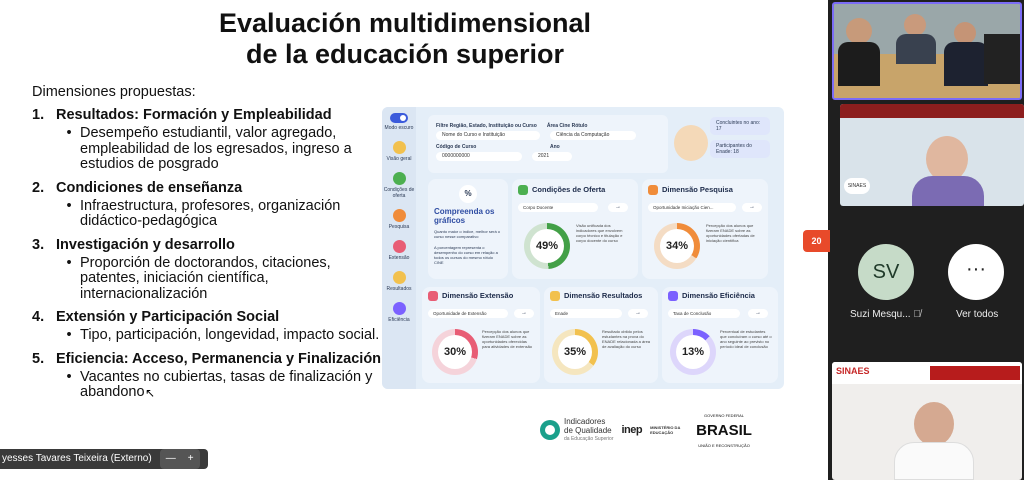 This screenshot has width=1024, height=480. Describe the element at coordinates (697, 189) in the screenshot. I see `card-title: Dimensão Pesquisa` at that location.